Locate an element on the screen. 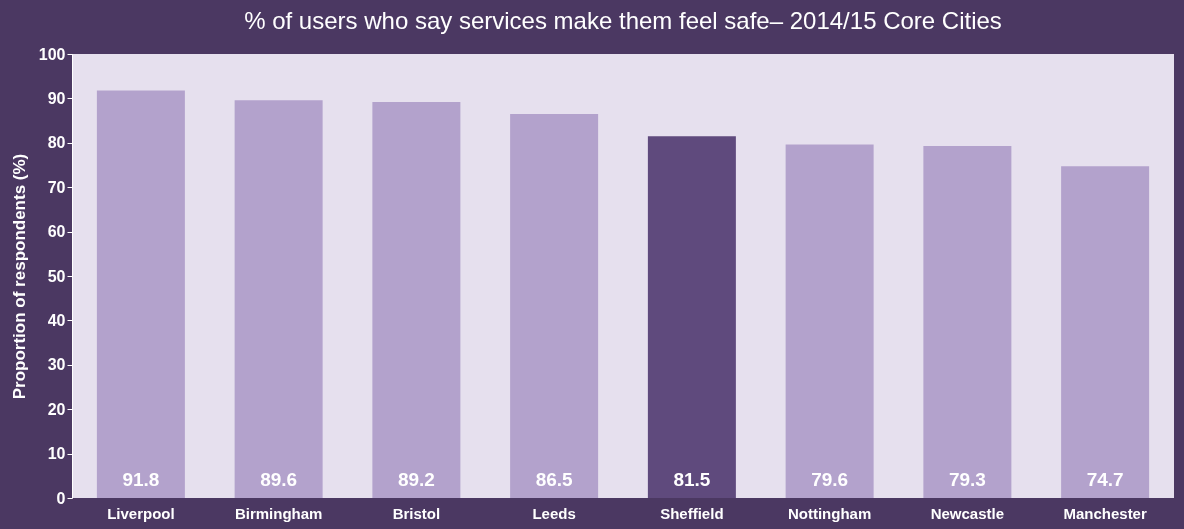 This screenshot has height=529, width=1184. x-tick-label: Bristol is located at coordinates (416, 513).